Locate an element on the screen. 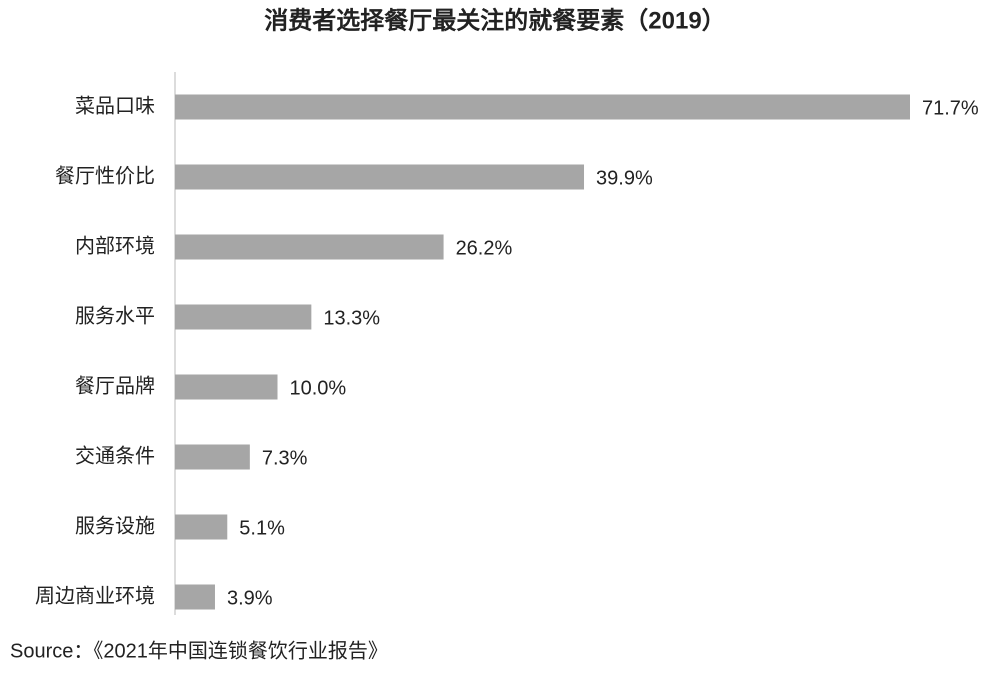 The image size is (1000, 675). category-label: 服务水平 is located at coordinates (115, 316).